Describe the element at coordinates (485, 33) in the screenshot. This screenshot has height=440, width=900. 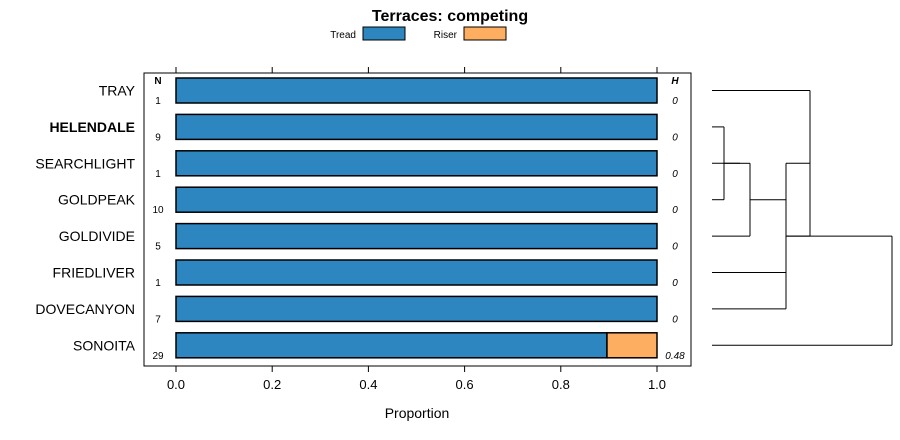
I see `legend-swatch-riser` at that location.